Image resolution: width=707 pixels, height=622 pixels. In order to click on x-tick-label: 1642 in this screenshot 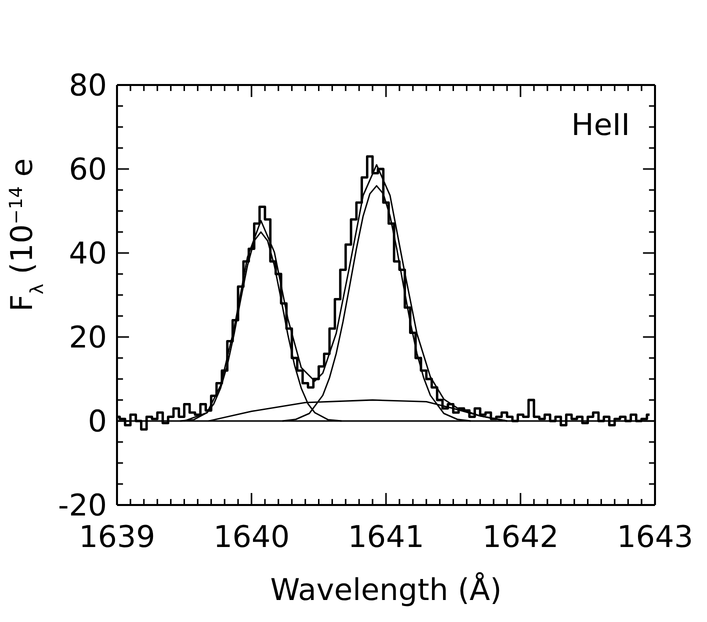, I will do `click(520, 537)`.